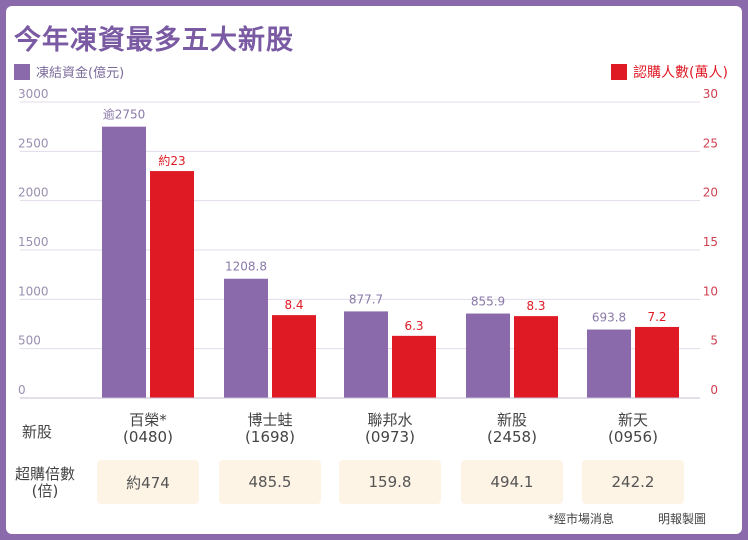 The width and height of the screenshot is (748, 540). What do you see at coordinates (22, 71) in the screenshot?
I see `legend-swatch-funds` at bounding box center [22, 71].